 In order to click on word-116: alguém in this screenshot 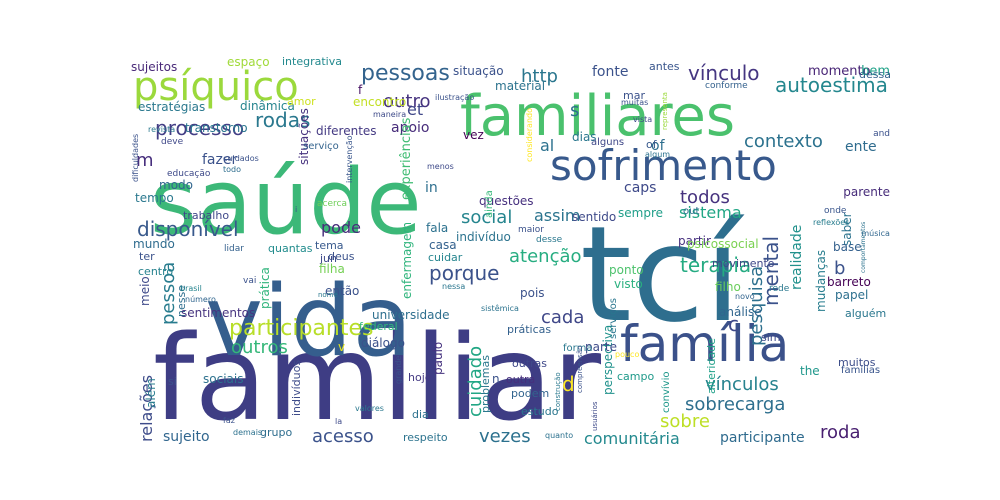, I will do `click(865, 313)`.